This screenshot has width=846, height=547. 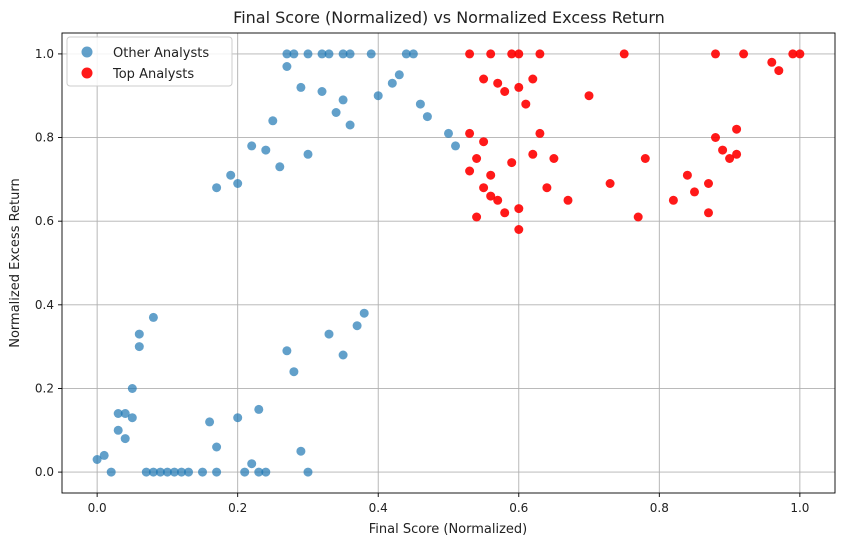 What do you see at coordinates (44, 388) in the screenshot?
I see `y-tick-label: 0.2` at bounding box center [44, 388].